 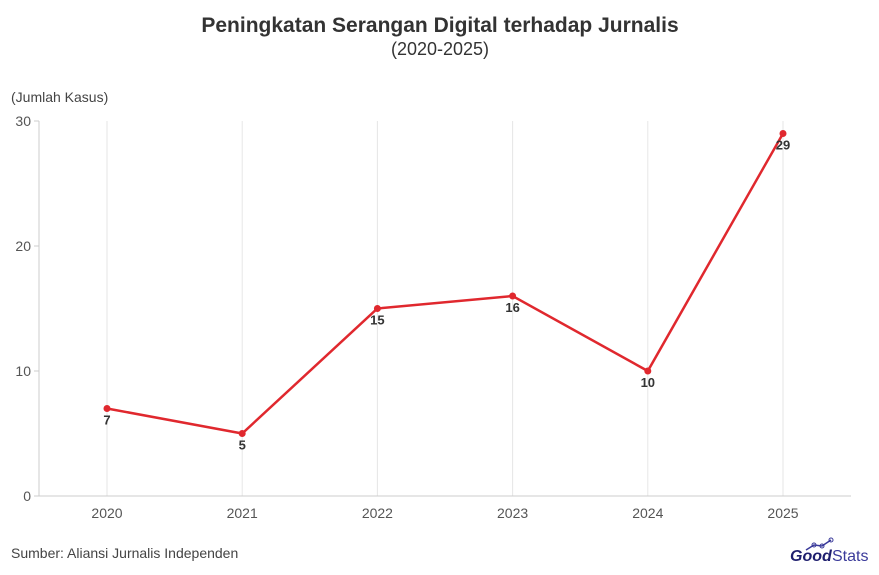 I want to click on data-label: 15, so click(x=377, y=320).